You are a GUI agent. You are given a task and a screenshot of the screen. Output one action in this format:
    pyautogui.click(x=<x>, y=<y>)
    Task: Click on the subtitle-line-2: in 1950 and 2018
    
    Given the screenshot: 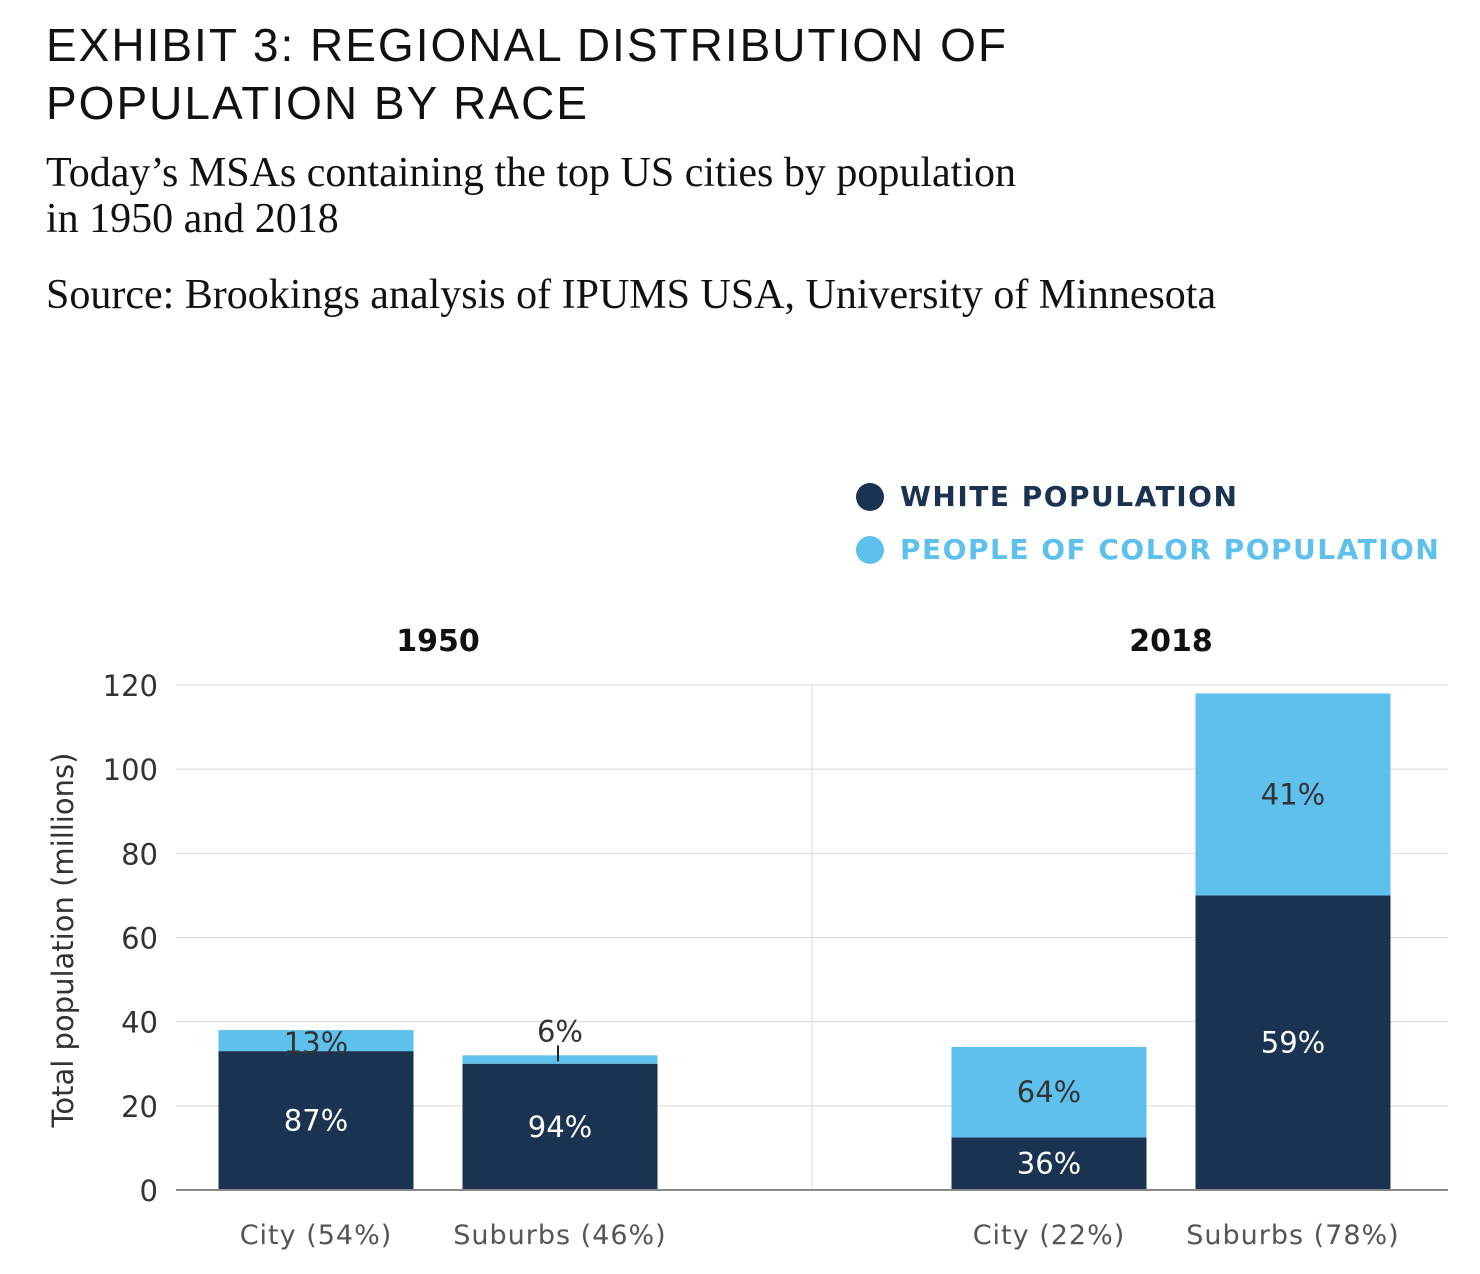 What is the action you would take?
    pyautogui.click(x=192, y=219)
    